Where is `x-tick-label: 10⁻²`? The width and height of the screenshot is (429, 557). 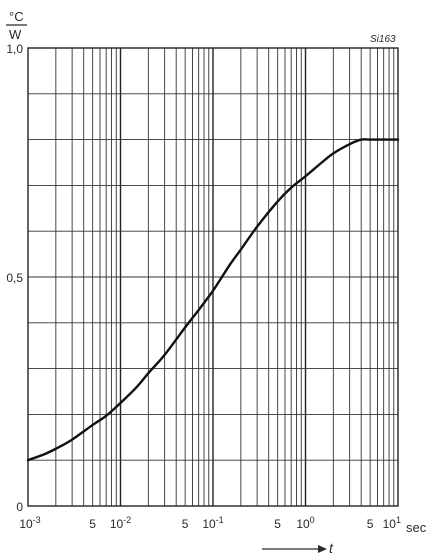 x-tick-label: 10⁻² is located at coordinates (120, 523).